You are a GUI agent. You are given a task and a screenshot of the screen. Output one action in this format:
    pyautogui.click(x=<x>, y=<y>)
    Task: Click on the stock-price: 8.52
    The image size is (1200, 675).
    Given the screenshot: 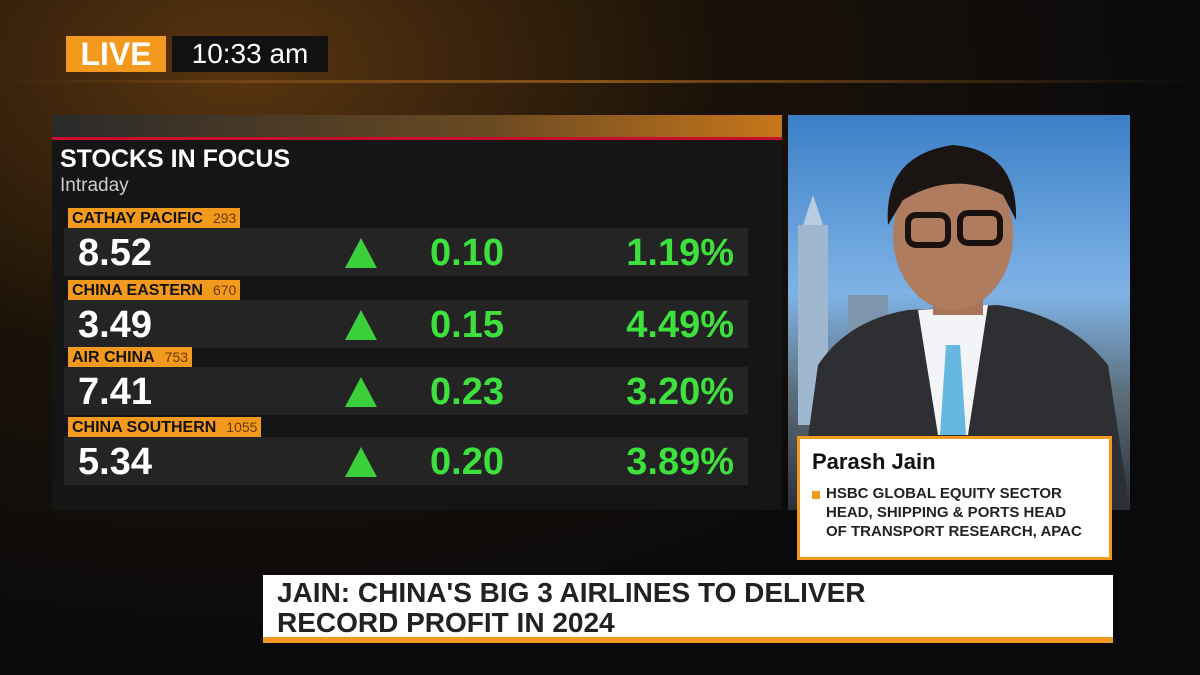 What is the action you would take?
    pyautogui.click(x=115, y=253)
    